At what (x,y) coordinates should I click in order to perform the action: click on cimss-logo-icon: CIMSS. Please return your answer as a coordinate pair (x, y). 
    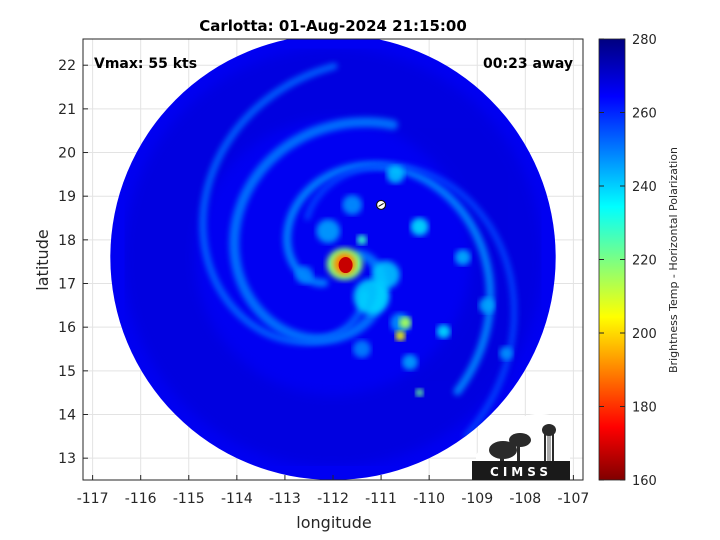
    Looking at the image, I should click on (521, 446).